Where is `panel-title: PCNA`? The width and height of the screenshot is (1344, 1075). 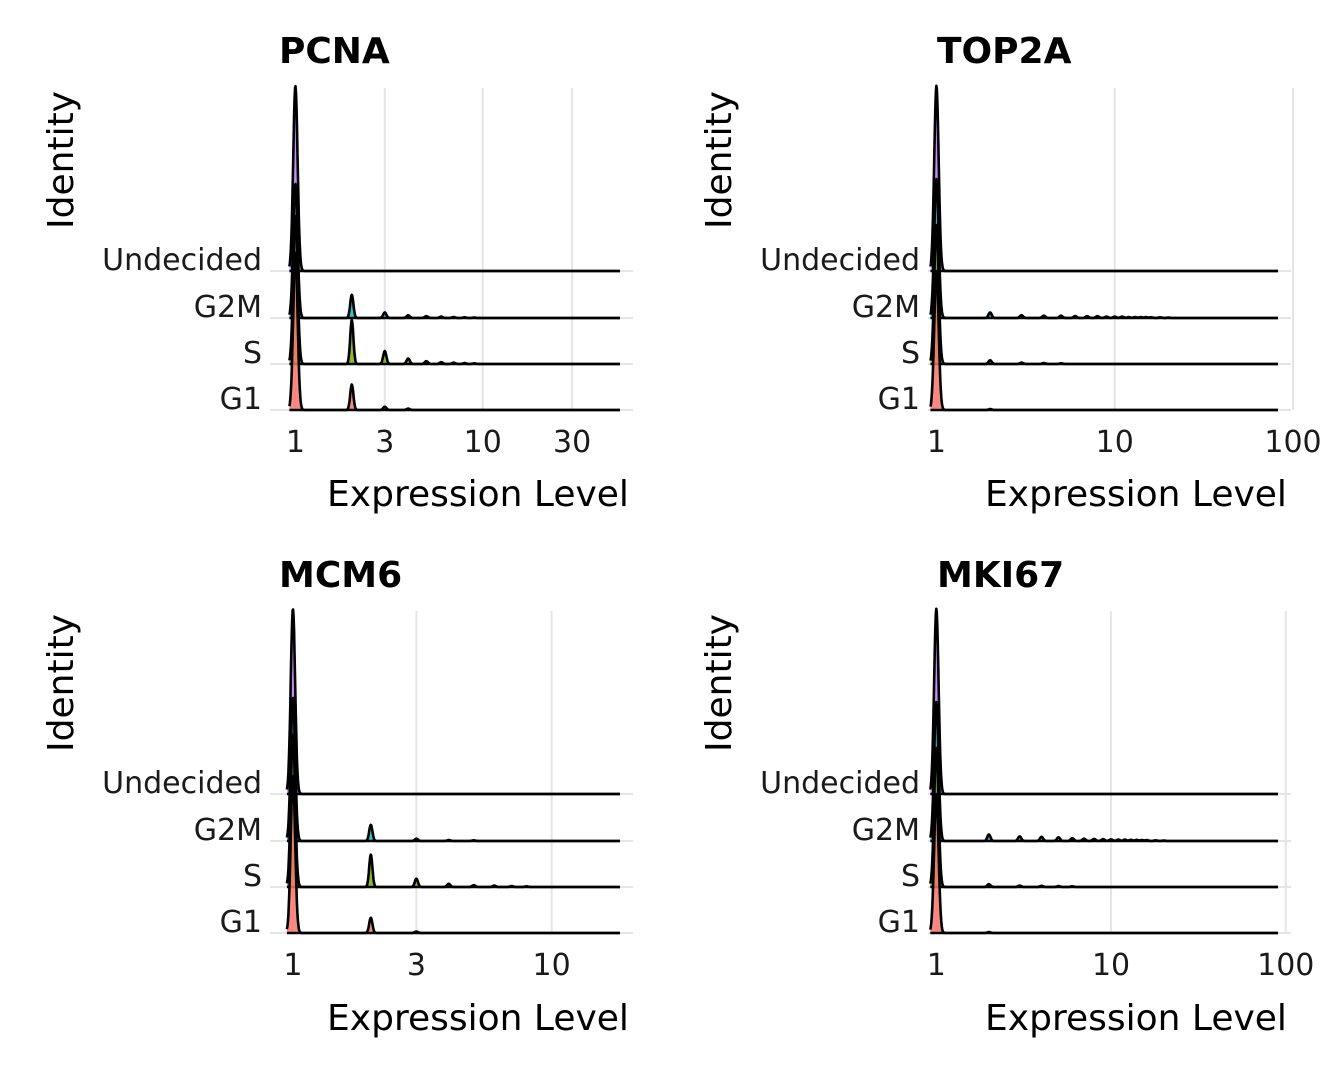 panel-title: PCNA is located at coordinates (334, 51).